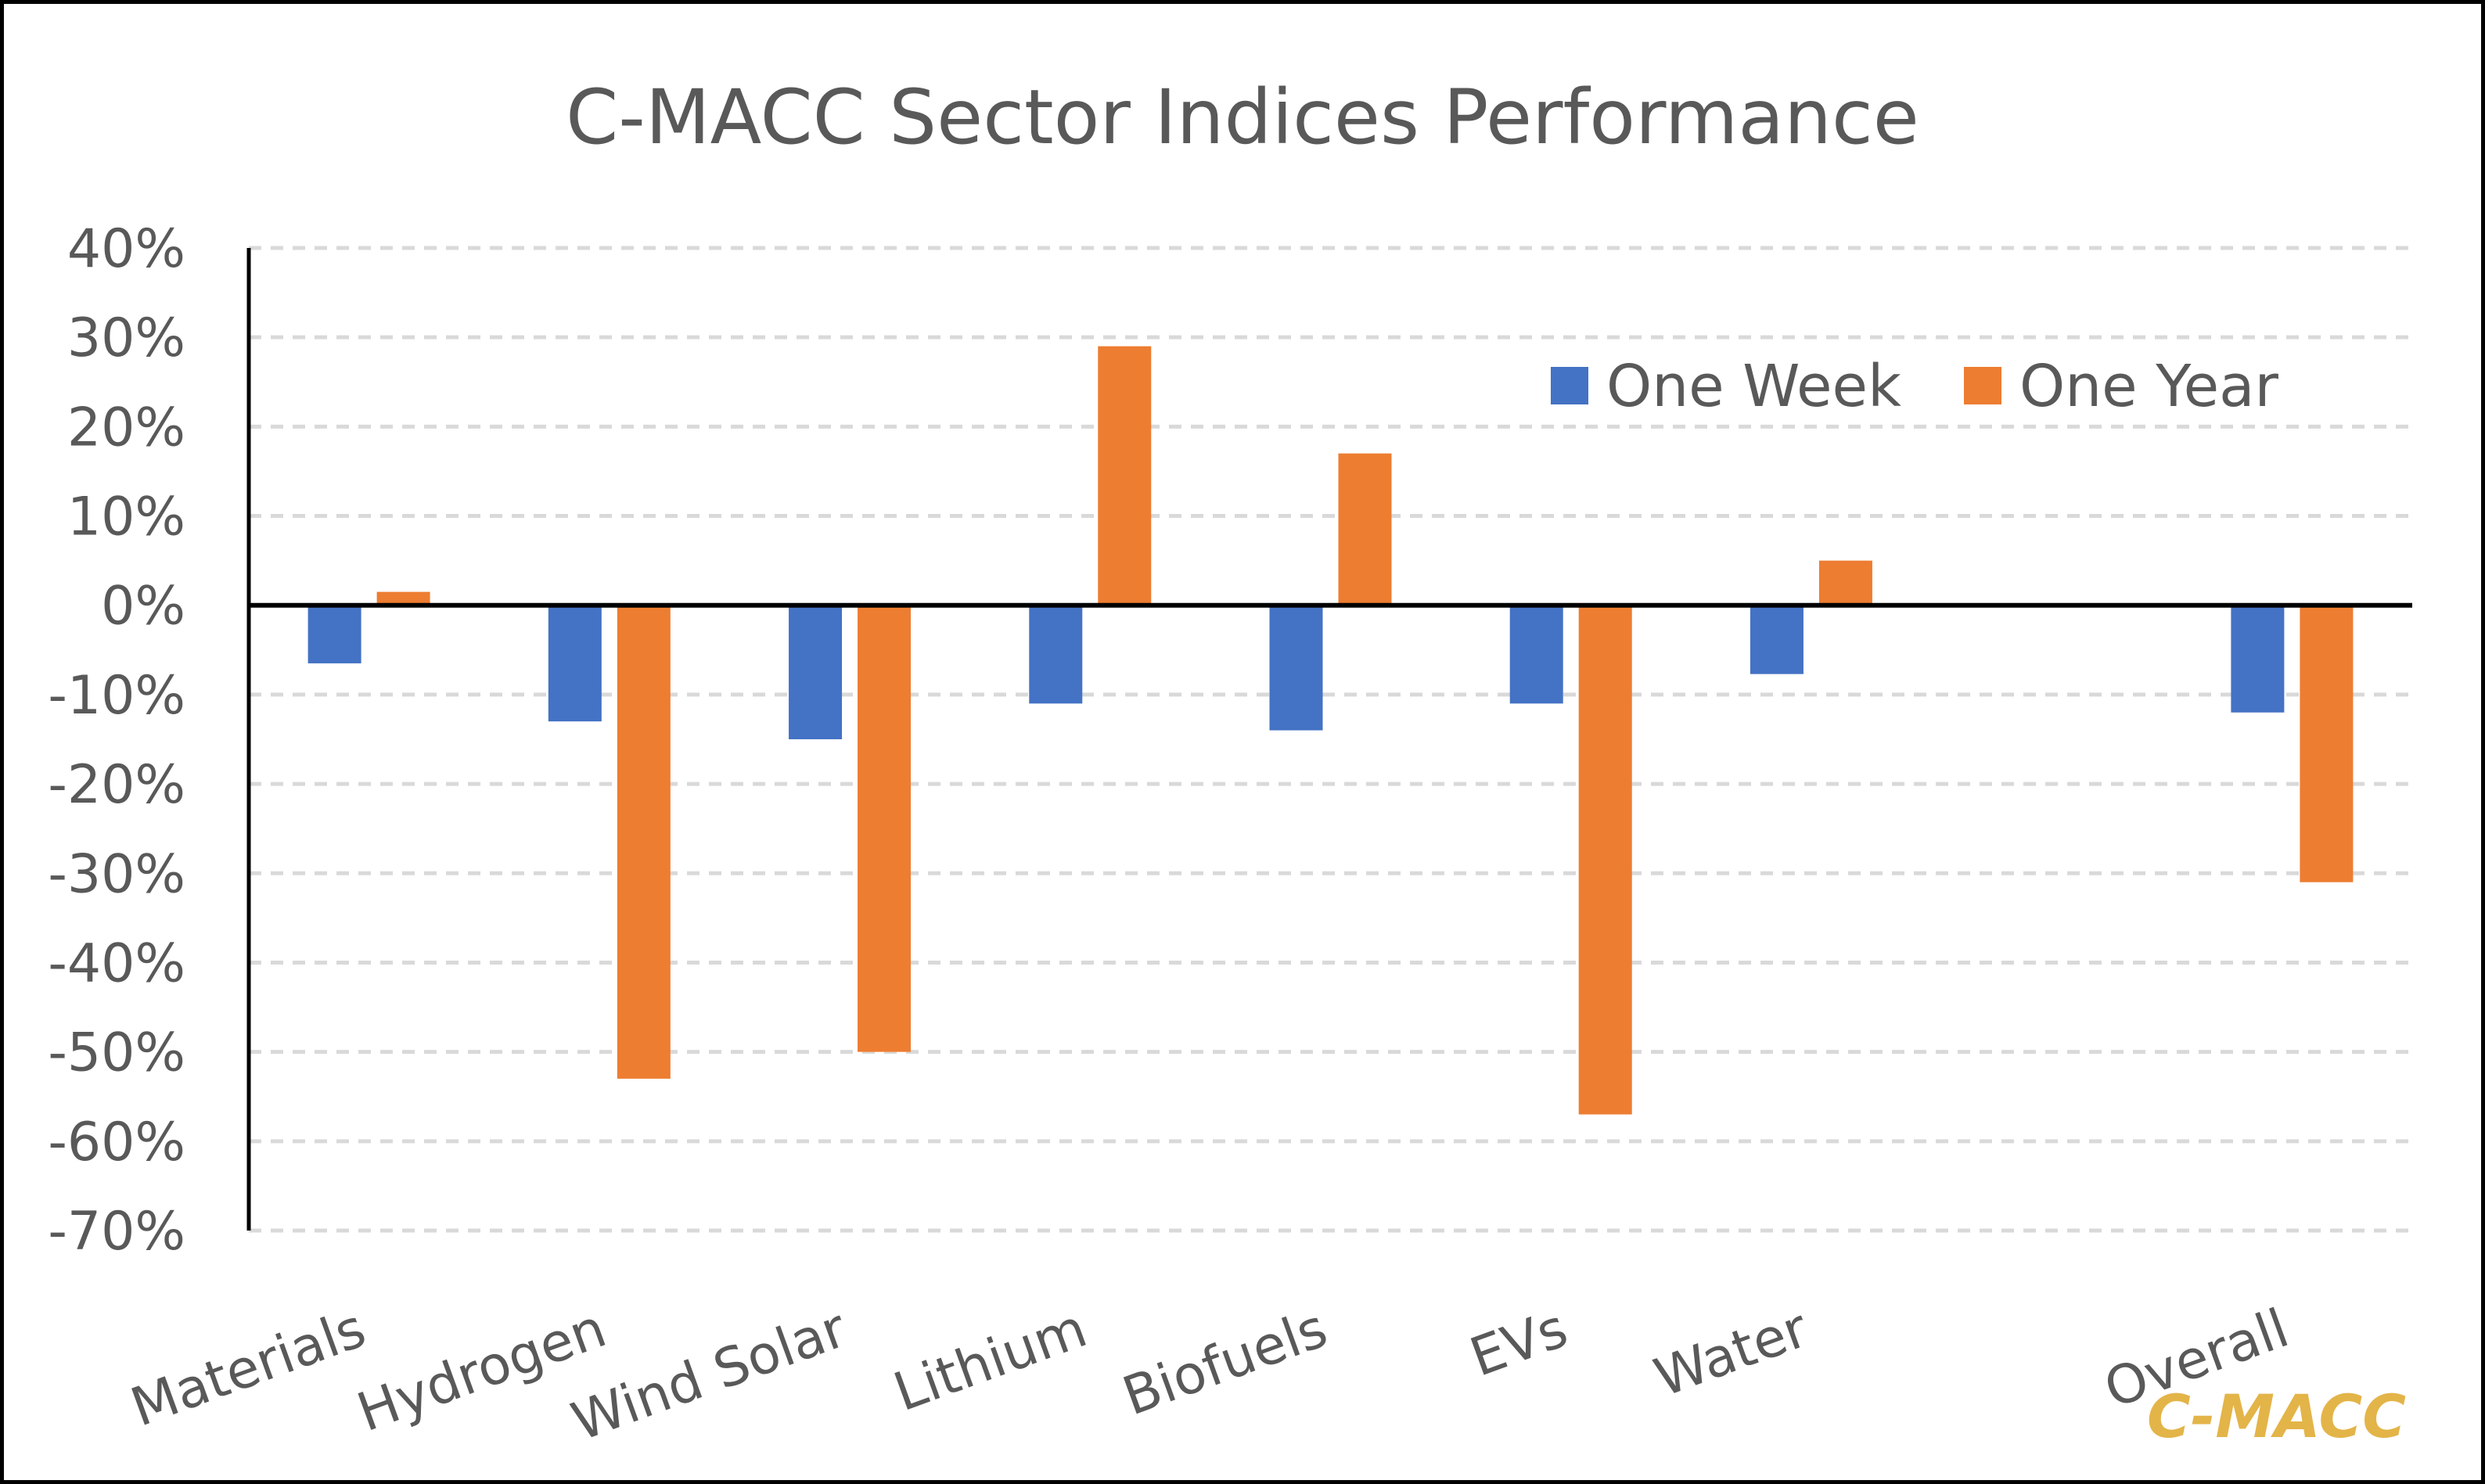 The height and width of the screenshot is (1484, 2485). What do you see at coordinates (116, 963) in the screenshot?
I see `y-tick-label: -40%` at bounding box center [116, 963].